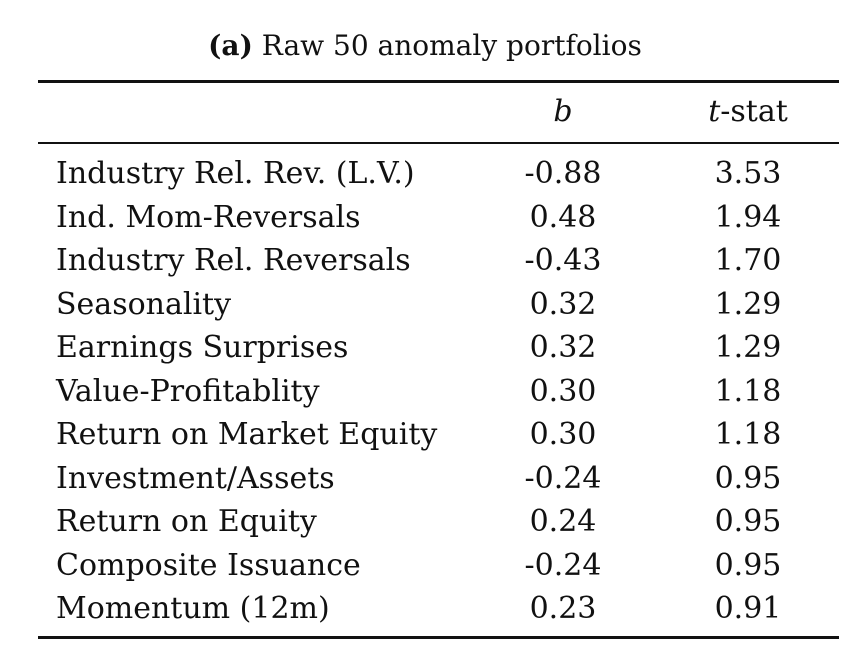 This screenshot has width=850, height=650. What do you see at coordinates (438, 81) in the screenshot?
I see `table-top-rule` at bounding box center [438, 81].